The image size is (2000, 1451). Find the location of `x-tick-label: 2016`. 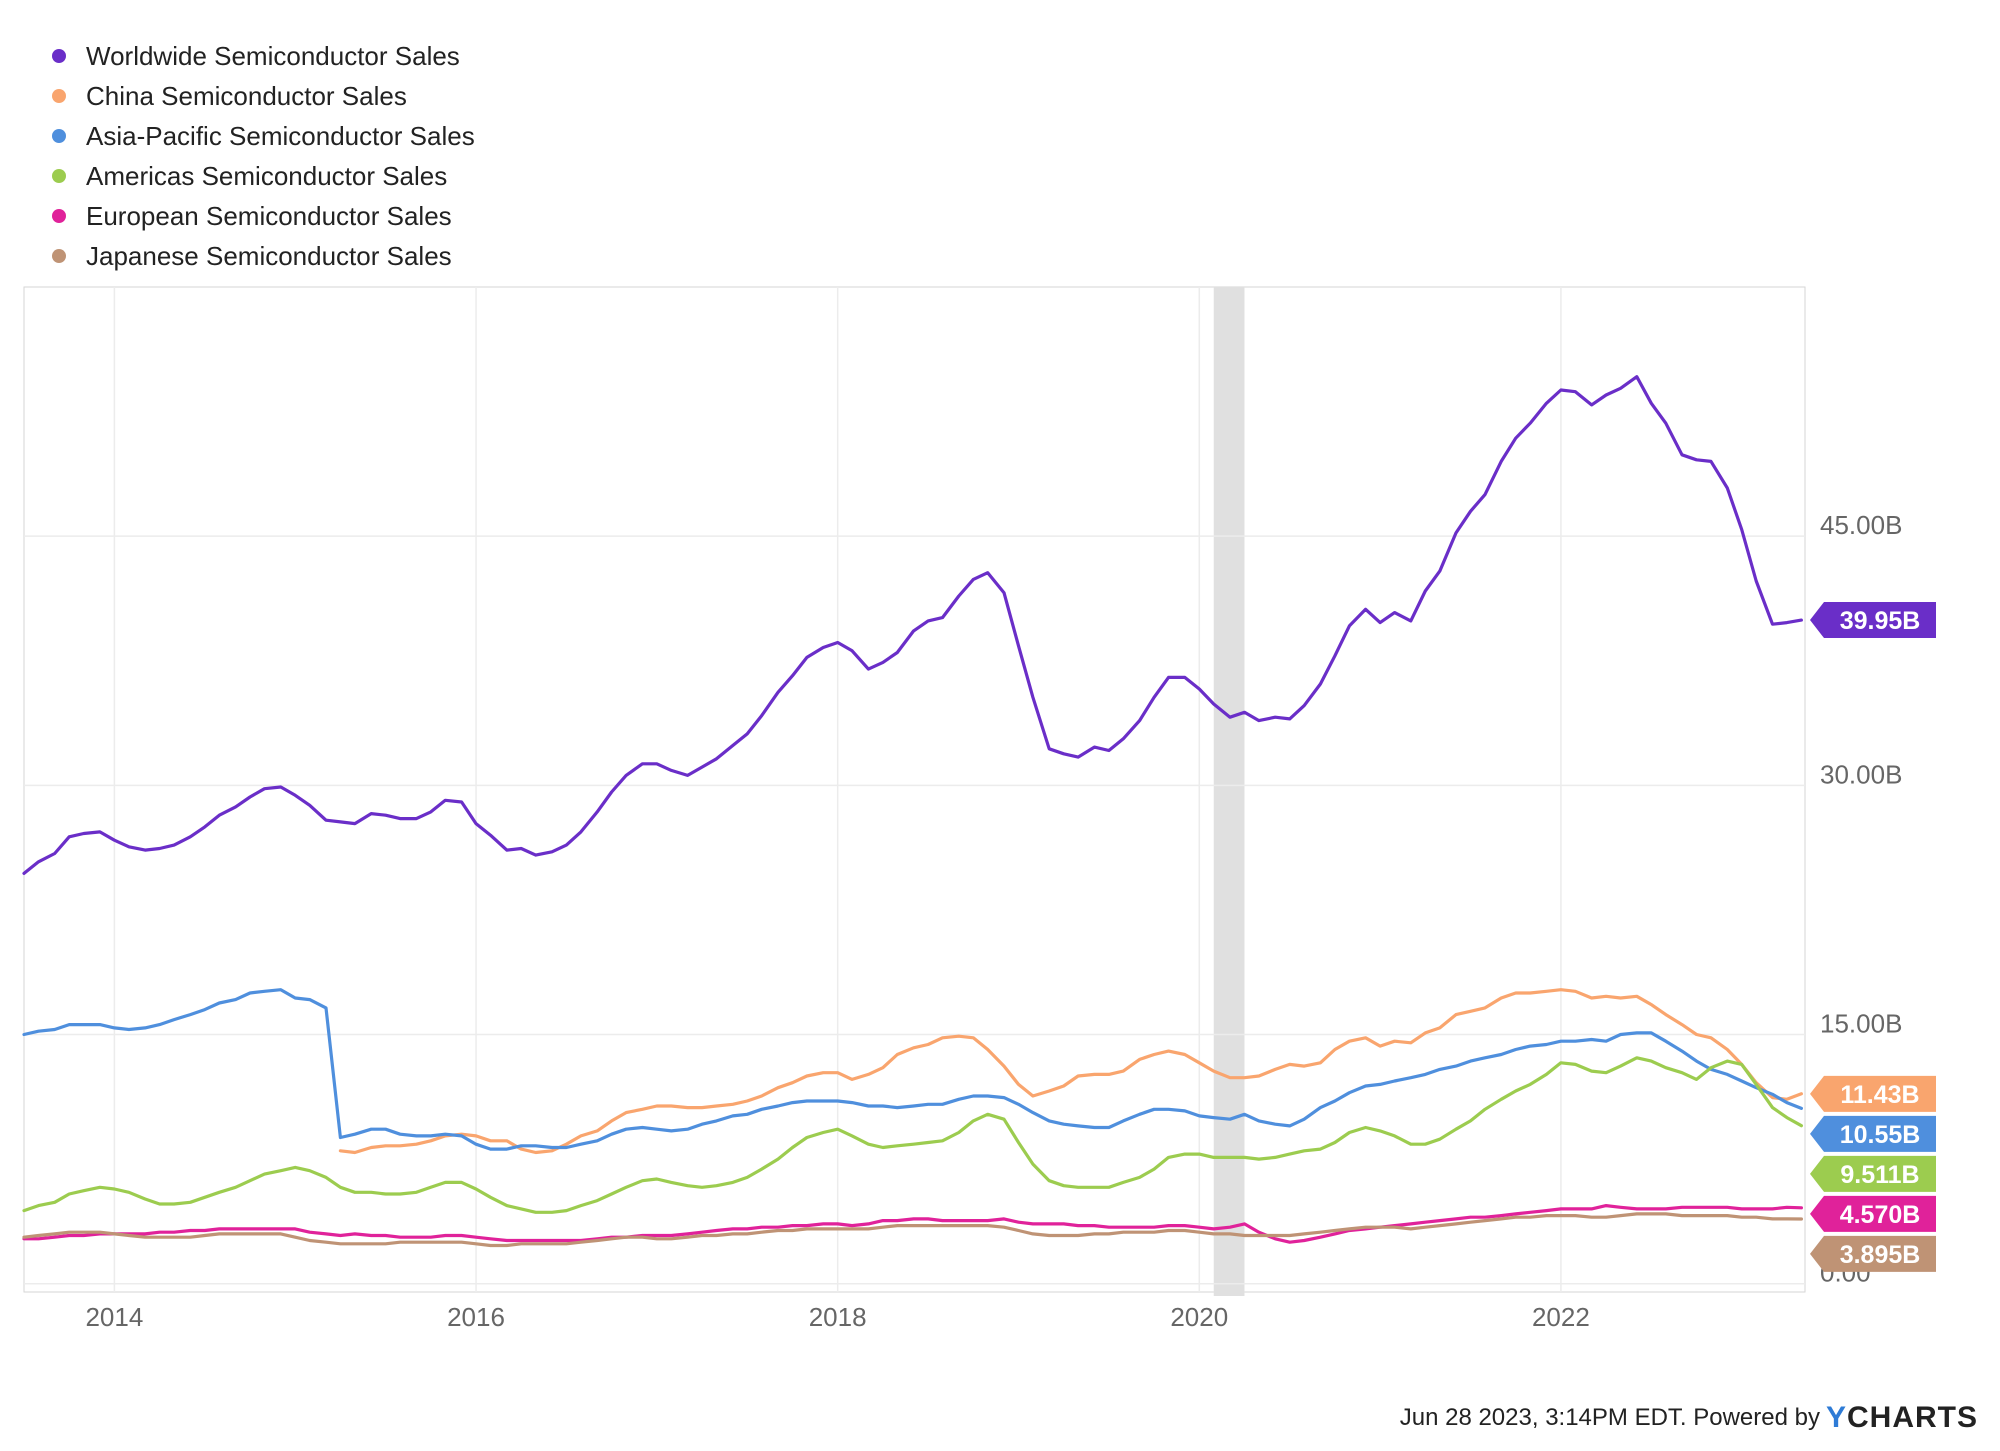

x-tick-label: 2016 is located at coordinates (476, 1317).